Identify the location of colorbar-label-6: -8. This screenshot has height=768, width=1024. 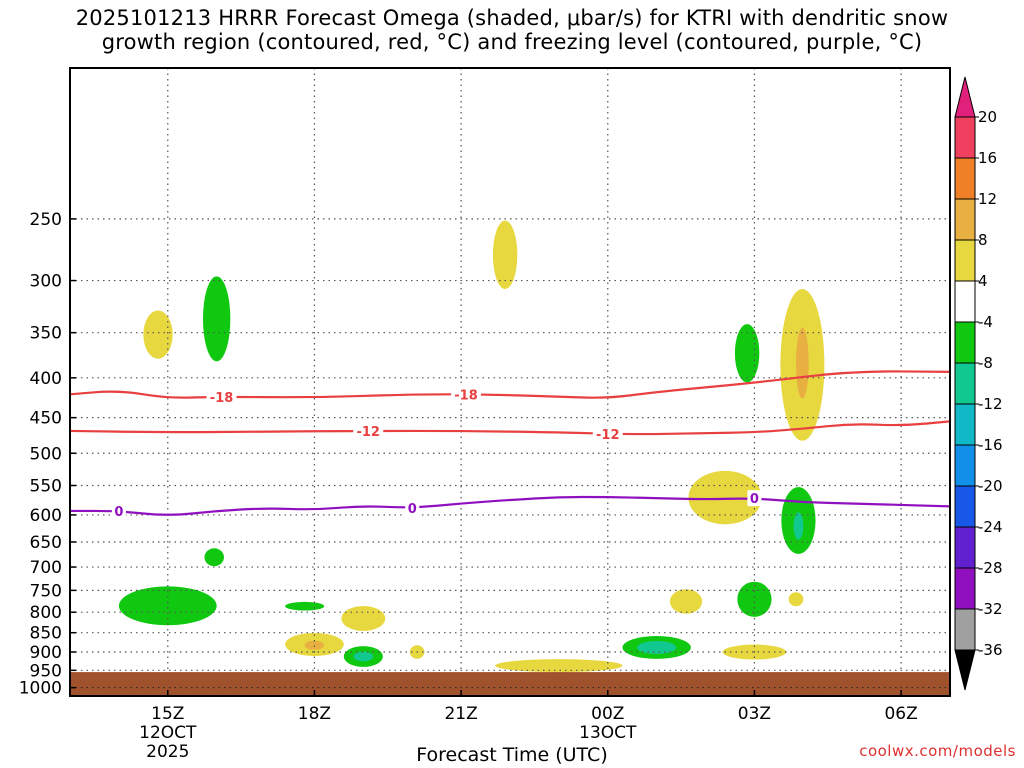
(985, 363).